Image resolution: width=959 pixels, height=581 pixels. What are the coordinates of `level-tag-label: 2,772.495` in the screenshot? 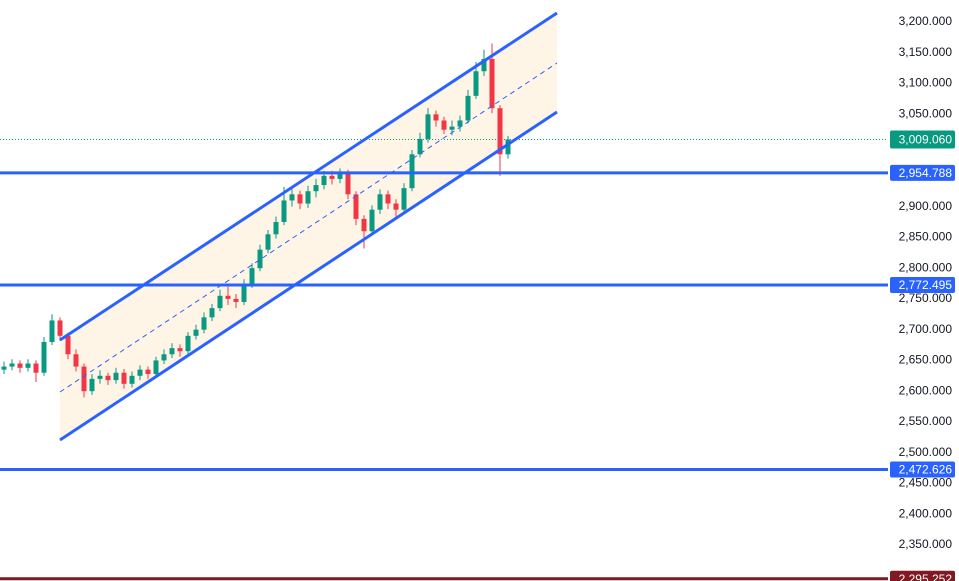 It's located at (926, 285).